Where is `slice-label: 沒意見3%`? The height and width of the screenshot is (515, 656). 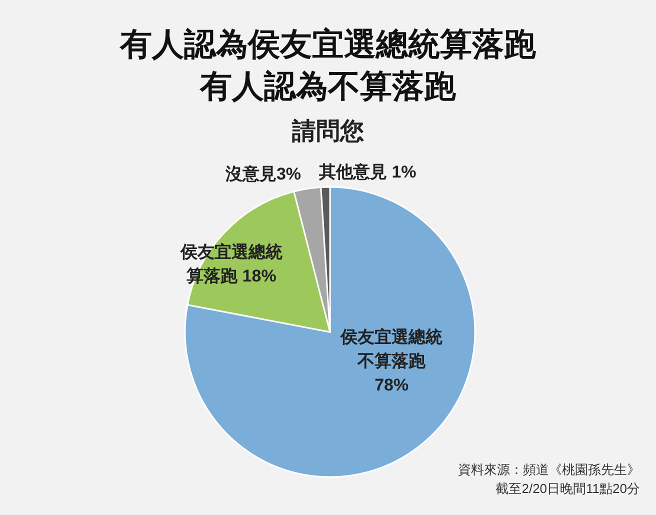
slice-label: 沒意見3% is located at coordinates (263, 174).